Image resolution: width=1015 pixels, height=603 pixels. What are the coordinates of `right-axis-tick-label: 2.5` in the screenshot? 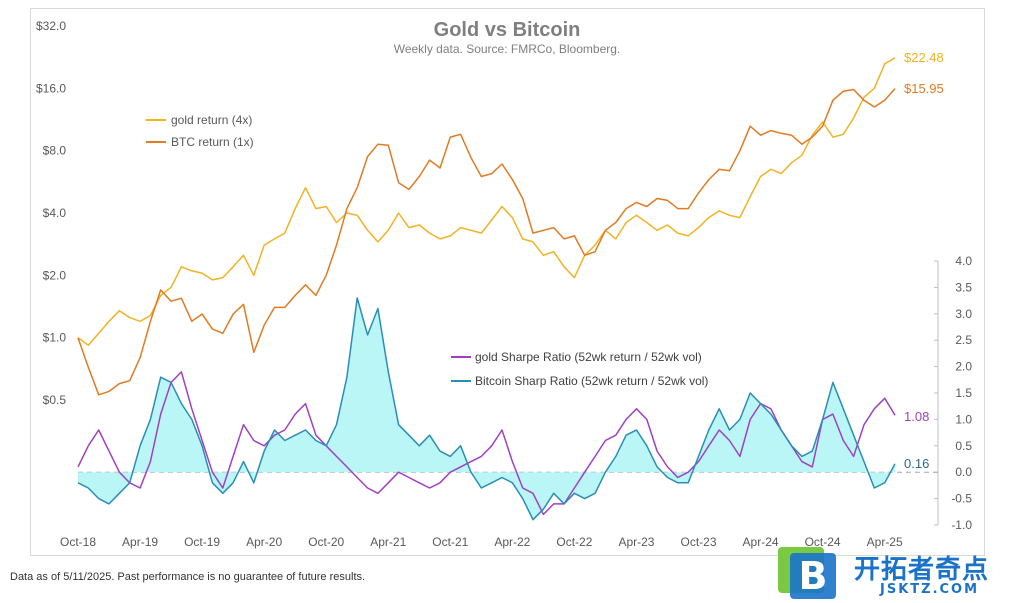 It's located at (963, 340).